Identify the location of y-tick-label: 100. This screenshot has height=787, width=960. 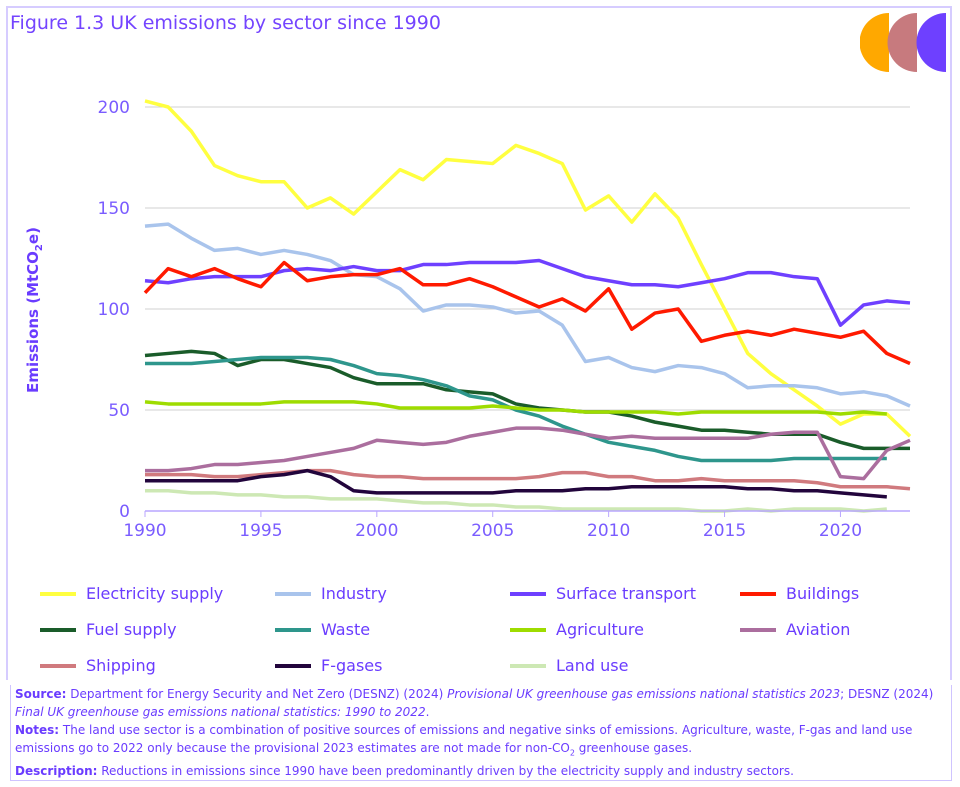
(114, 310).